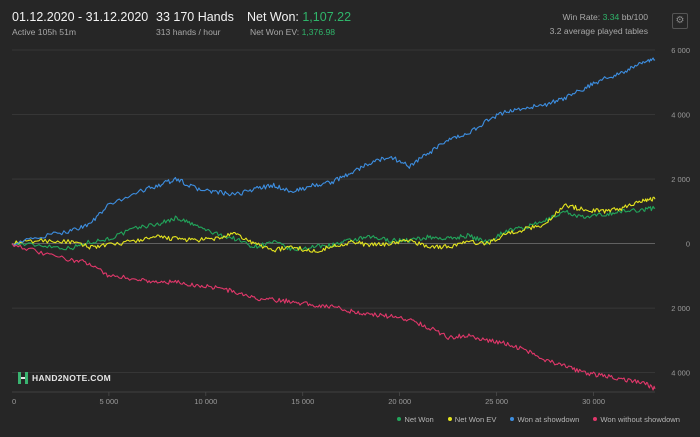  What do you see at coordinates (496, 401) in the screenshot?
I see `x-tick-label: 25 000` at bounding box center [496, 401].